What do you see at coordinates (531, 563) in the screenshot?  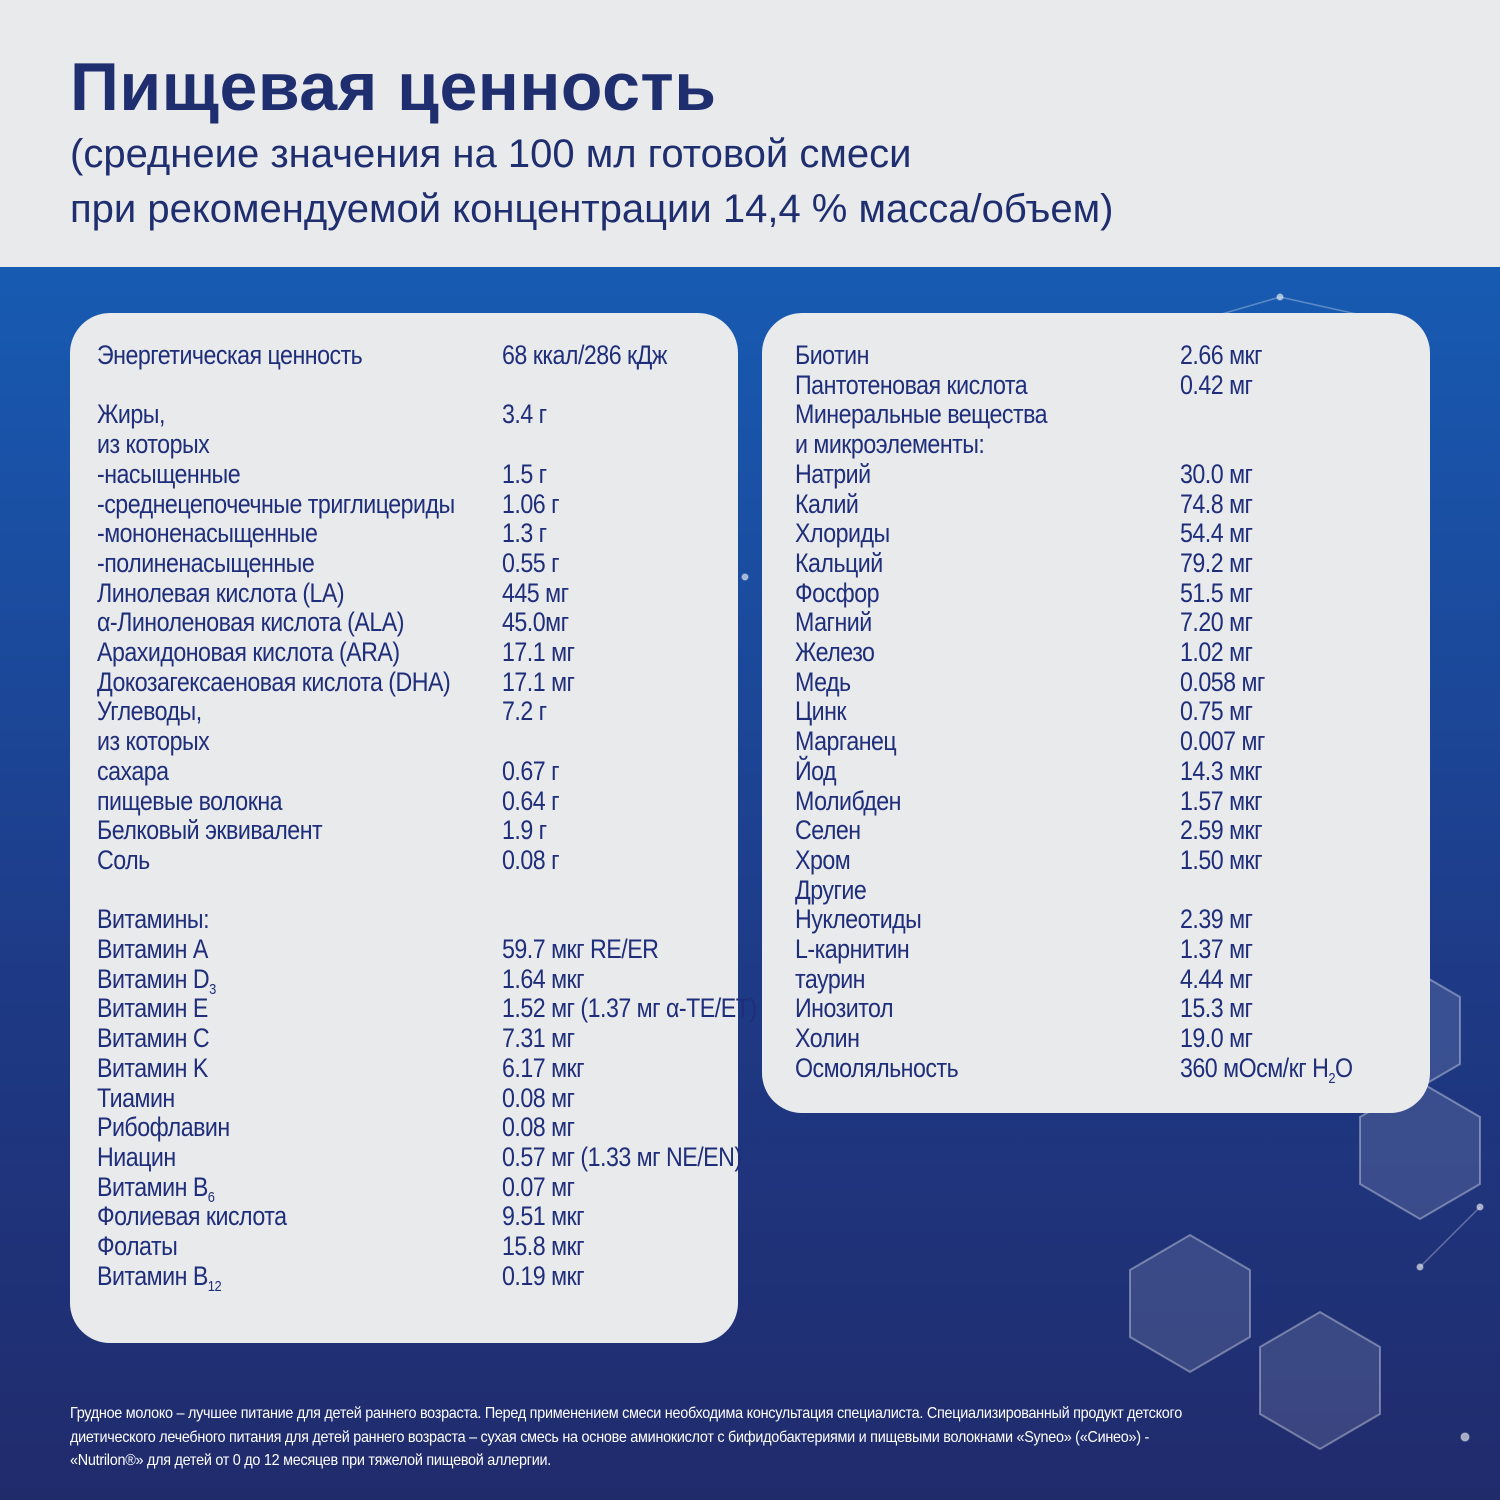 I see `nutrient-value: 0.55 г` at bounding box center [531, 563].